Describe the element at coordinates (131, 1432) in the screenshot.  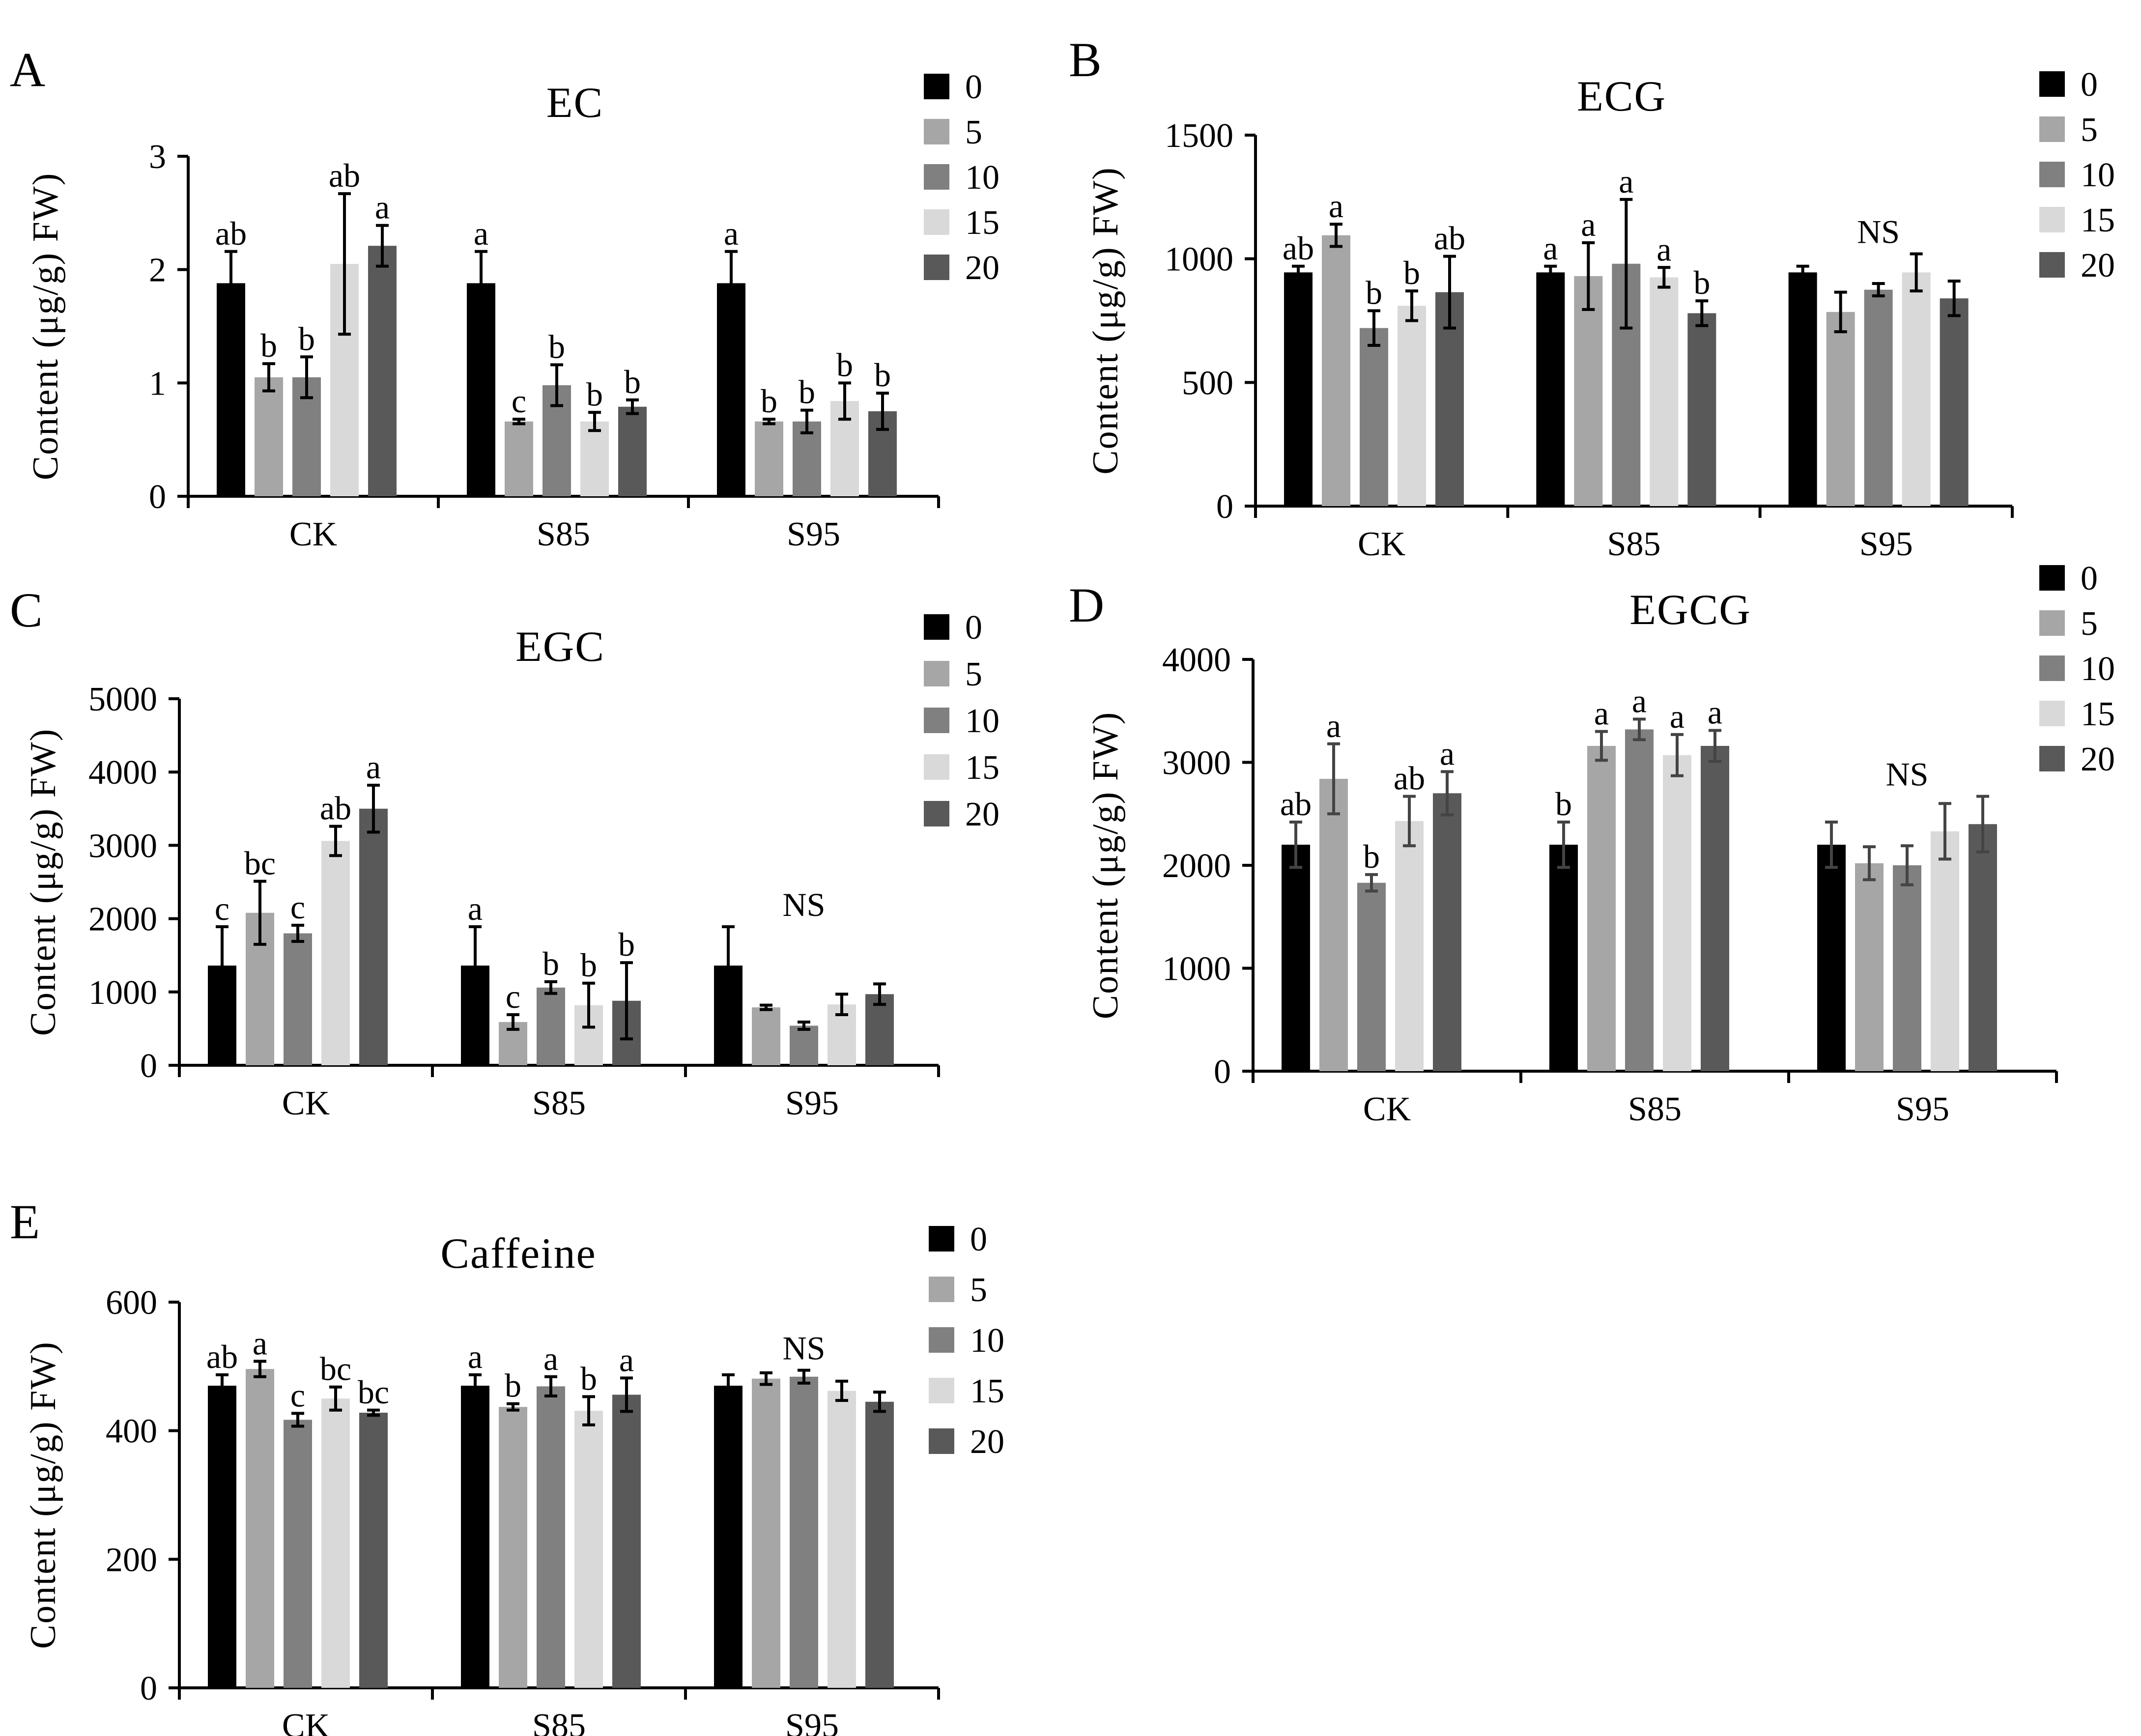
I see `y-tick-label: 400` at that location.